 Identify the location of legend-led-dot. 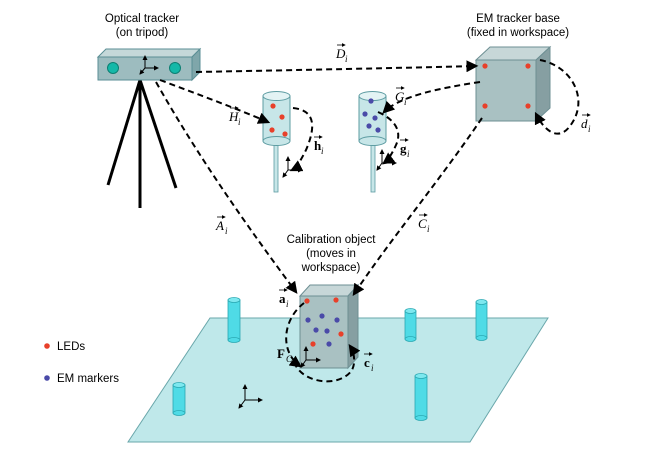
(47, 346).